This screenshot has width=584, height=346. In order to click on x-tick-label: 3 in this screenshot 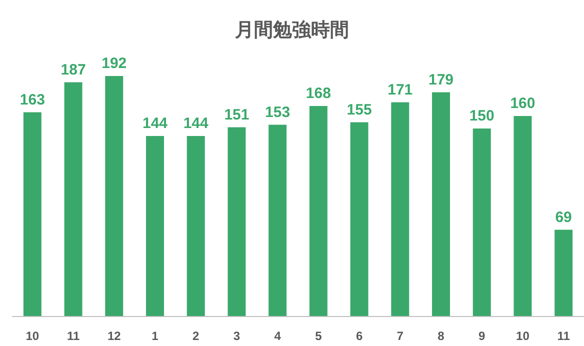, I will do `click(236, 336)`.